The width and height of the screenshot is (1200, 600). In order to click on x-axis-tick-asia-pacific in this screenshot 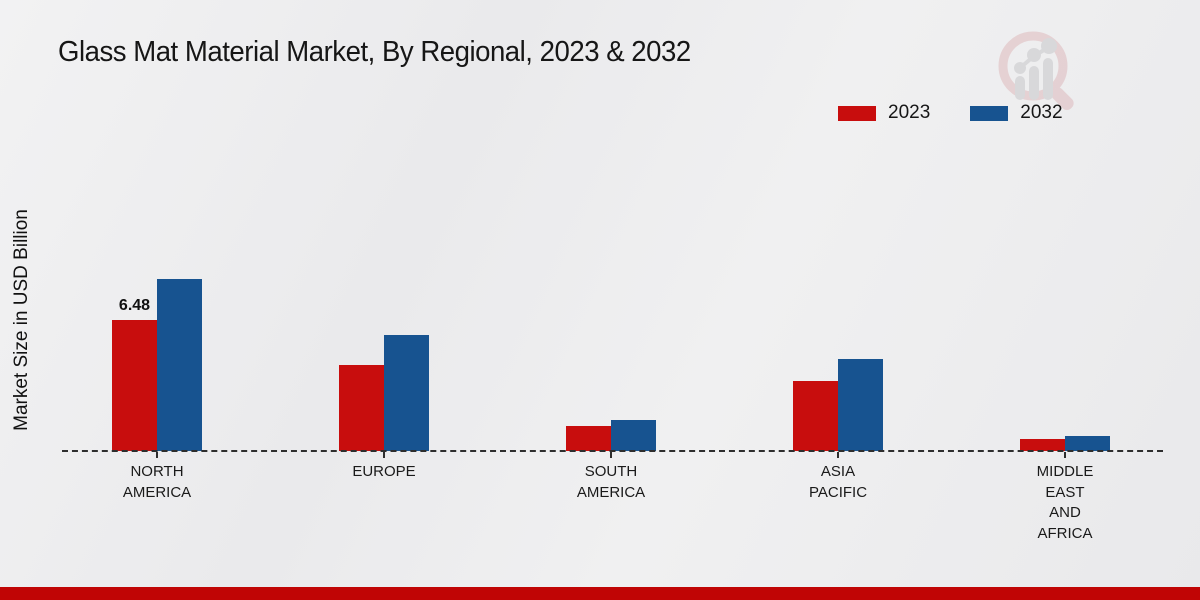, I will do `click(838, 455)`.